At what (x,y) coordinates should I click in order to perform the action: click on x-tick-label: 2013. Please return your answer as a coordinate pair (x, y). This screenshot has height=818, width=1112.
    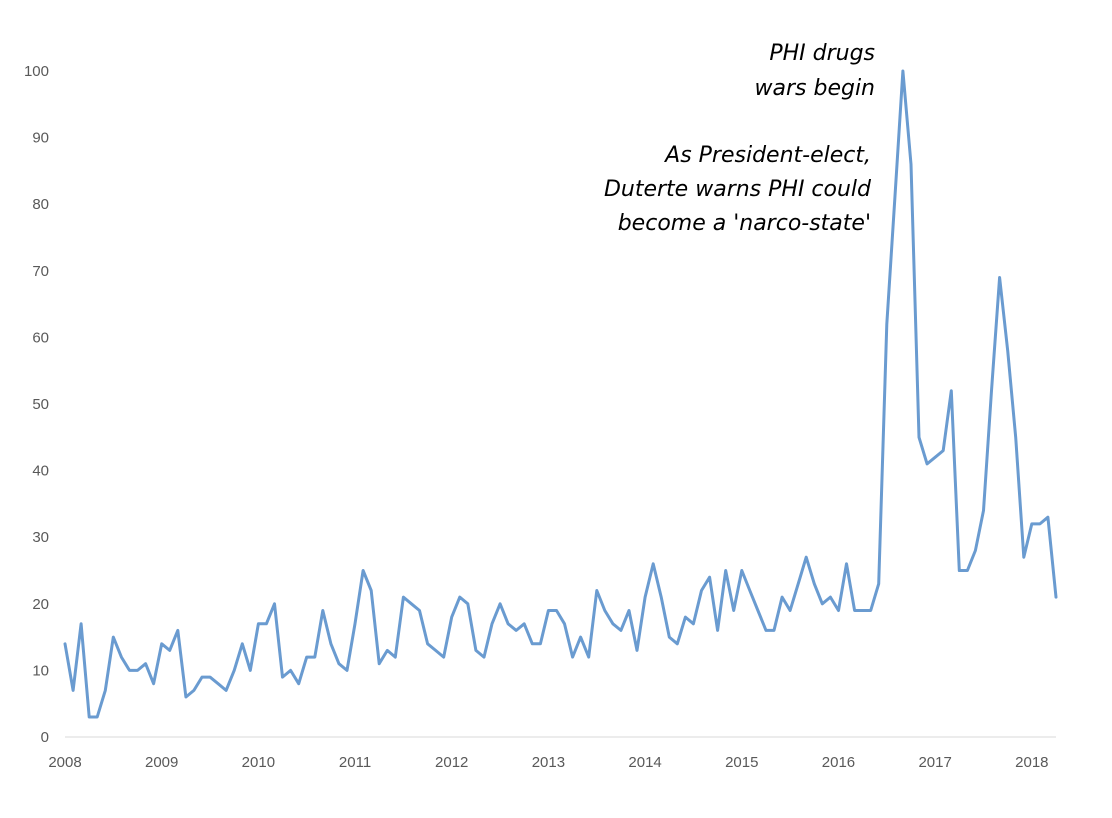
    Looking at the image, I should click on (548, 762).